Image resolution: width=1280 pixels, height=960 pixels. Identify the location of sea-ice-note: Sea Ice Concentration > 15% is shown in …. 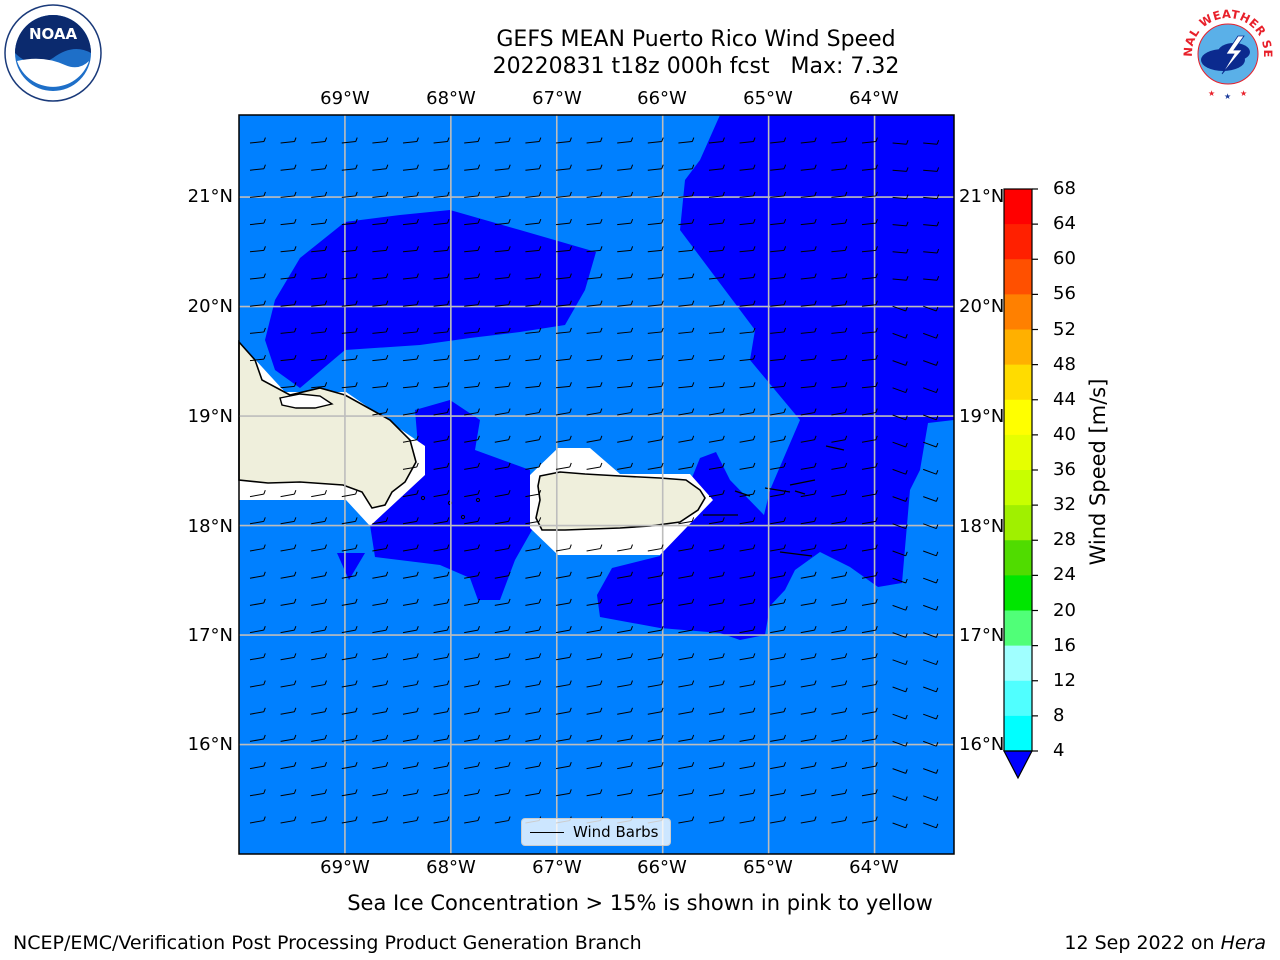
(640, 903).